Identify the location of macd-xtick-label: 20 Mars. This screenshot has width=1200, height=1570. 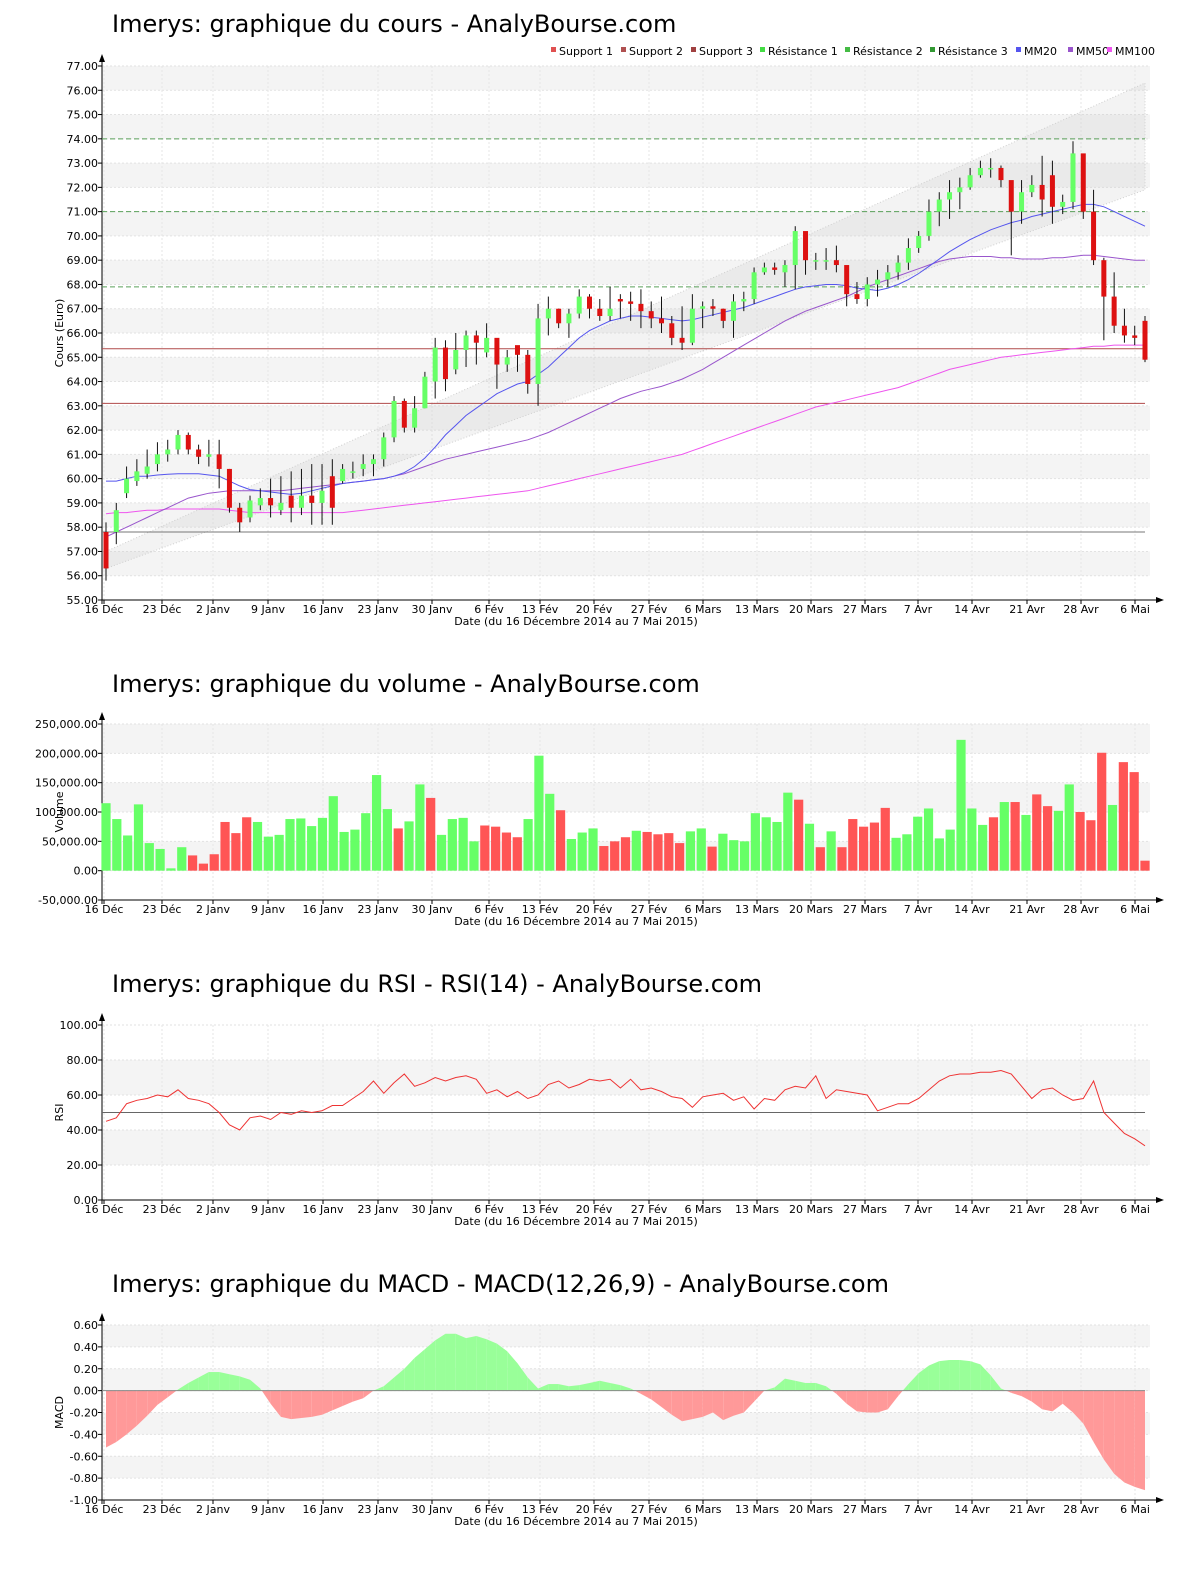
(811, 1509).